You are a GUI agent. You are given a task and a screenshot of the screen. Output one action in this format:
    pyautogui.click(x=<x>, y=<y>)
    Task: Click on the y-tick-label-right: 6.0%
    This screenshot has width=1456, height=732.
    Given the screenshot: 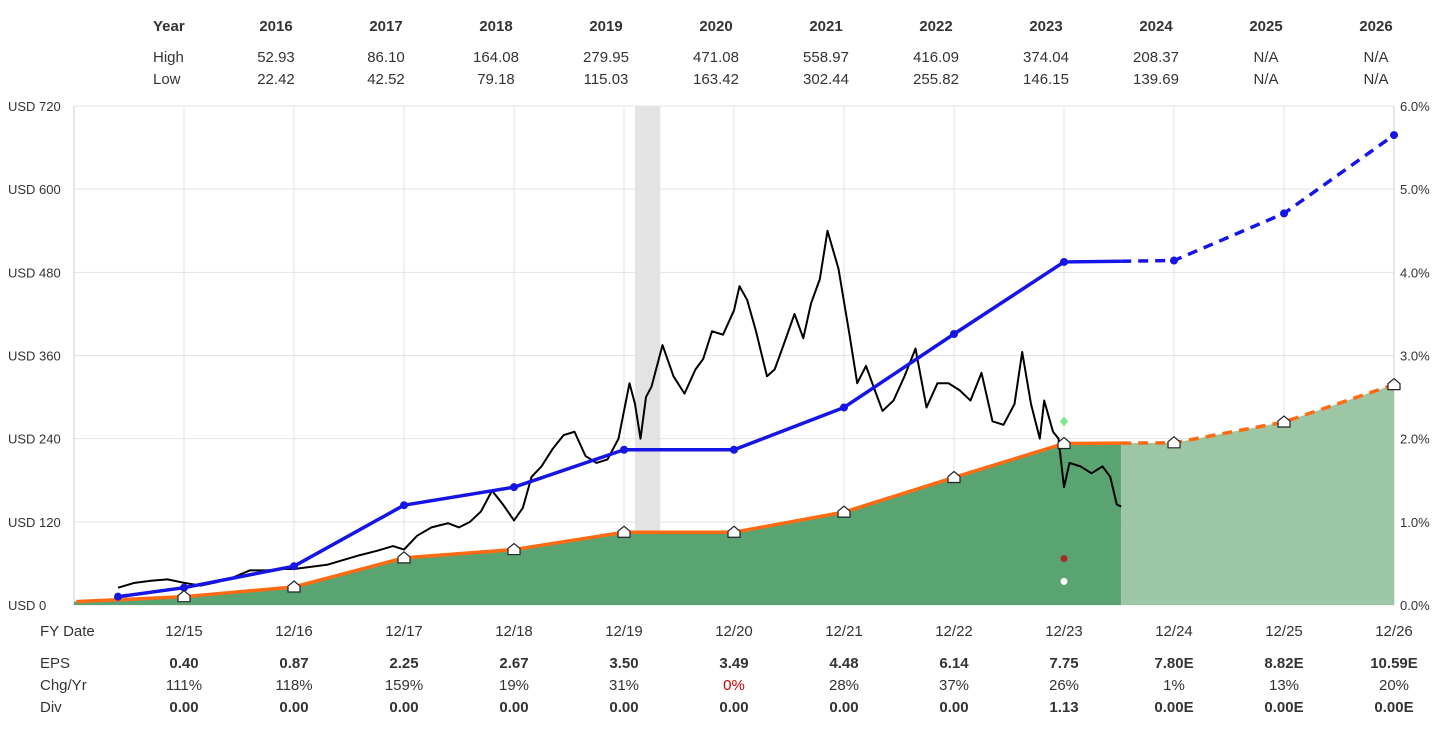 What is the action you would take?
    pyautogui.click(x=1415, y=106)
    